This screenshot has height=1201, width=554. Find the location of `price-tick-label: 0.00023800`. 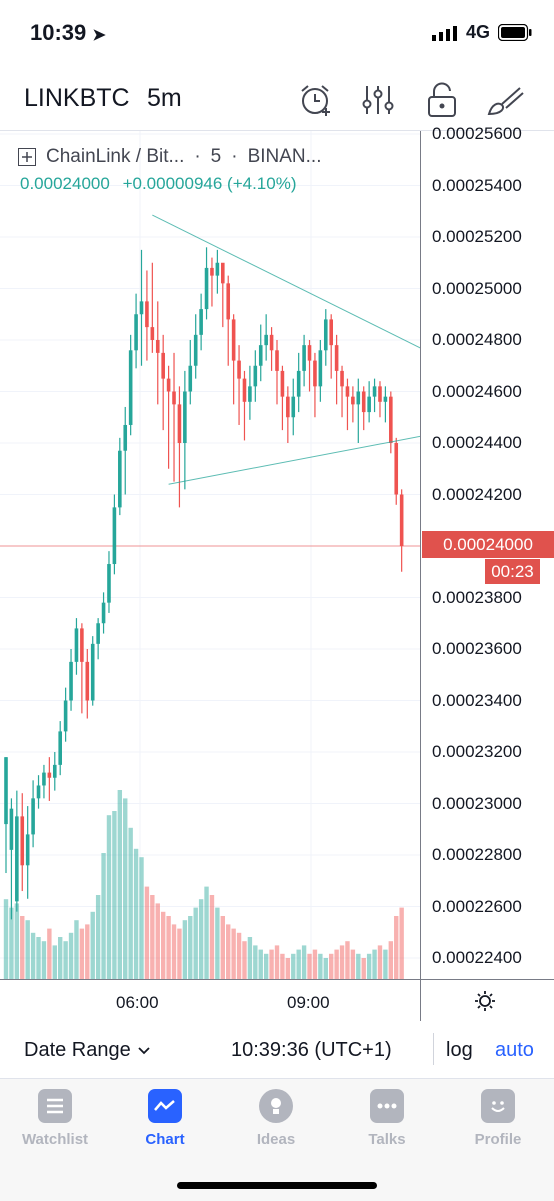

price-tick-label: 0.00023800 is located at coordinates (477, 597).